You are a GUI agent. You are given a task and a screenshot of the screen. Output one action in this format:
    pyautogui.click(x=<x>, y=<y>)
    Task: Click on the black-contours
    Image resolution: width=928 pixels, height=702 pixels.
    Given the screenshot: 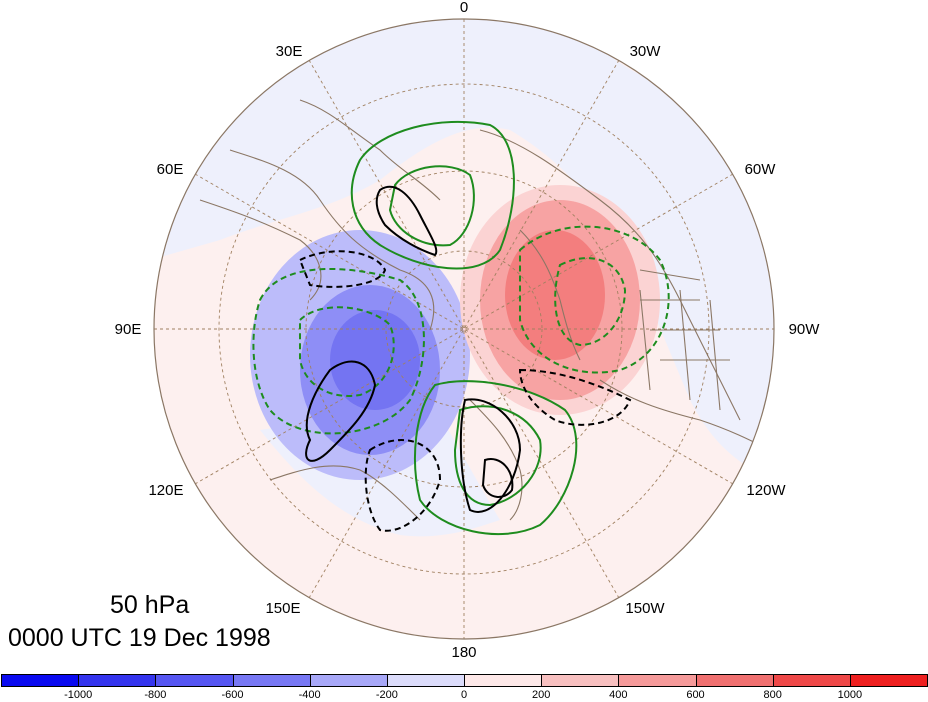 What is the action you would take?
    pyautogui.click(x=413, y=349)
    